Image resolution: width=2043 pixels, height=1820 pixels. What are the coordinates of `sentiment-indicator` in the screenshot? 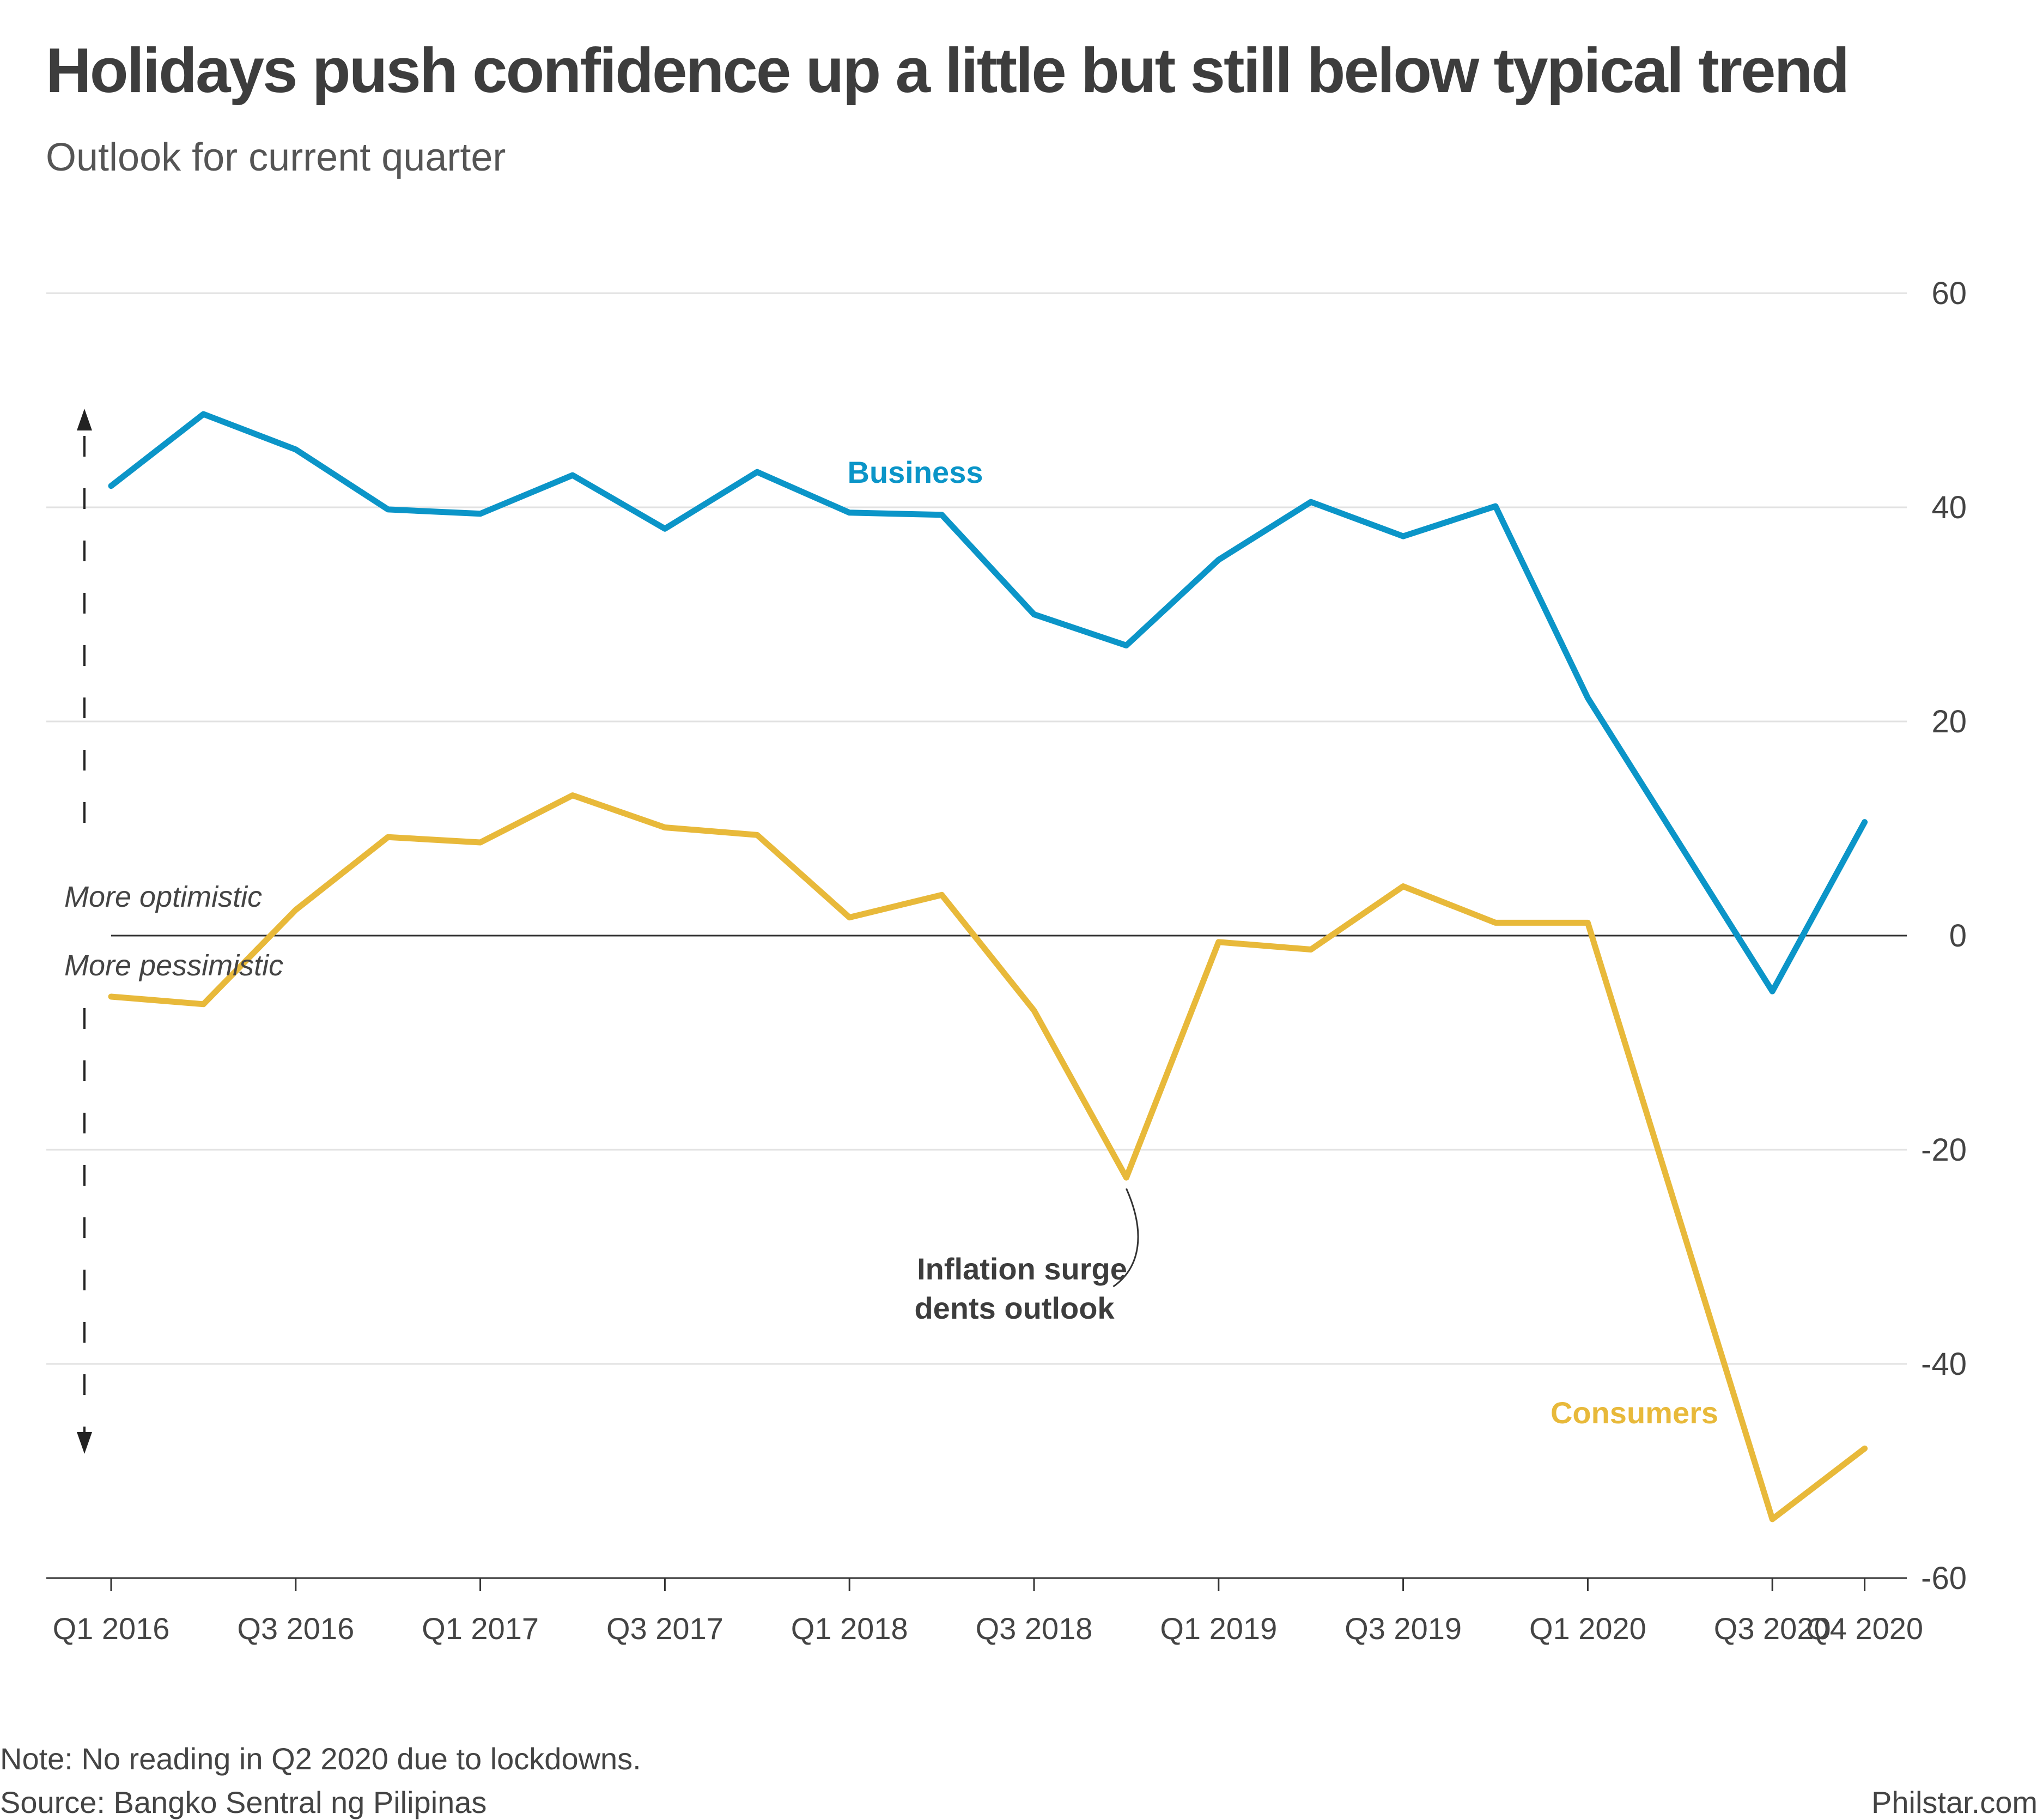 It's located at (84, 931).